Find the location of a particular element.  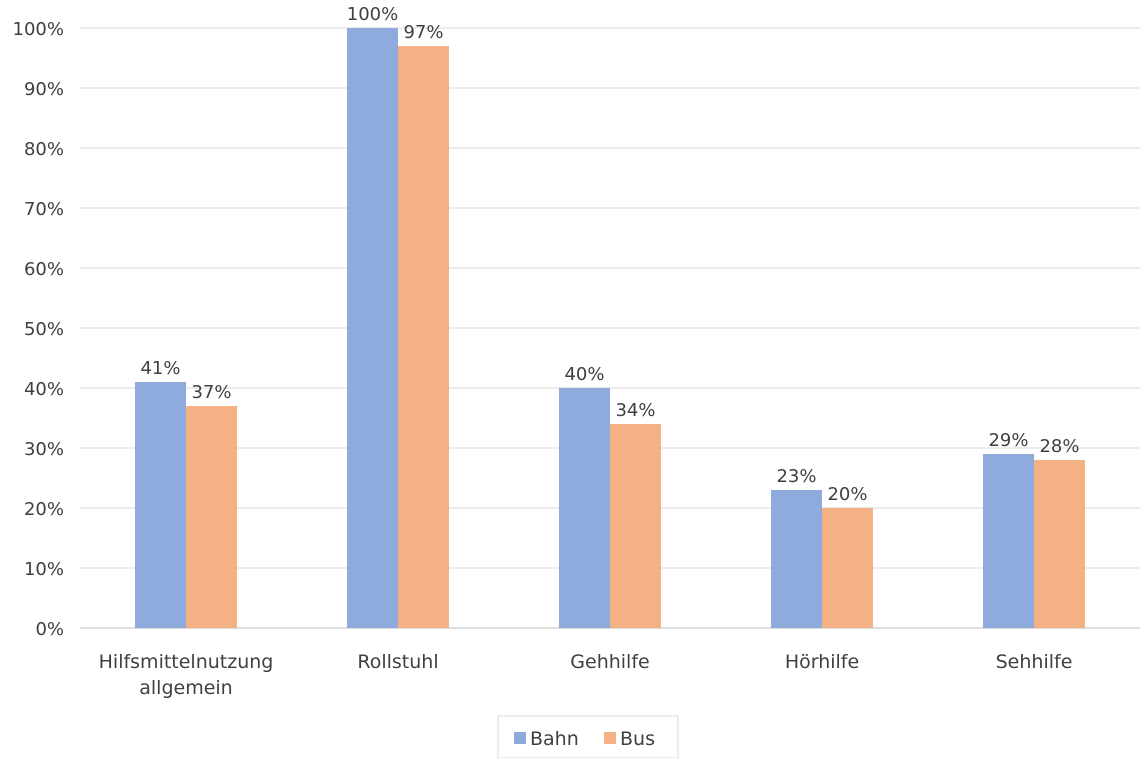

data-label: 100% is located at coordinates (372, 14).